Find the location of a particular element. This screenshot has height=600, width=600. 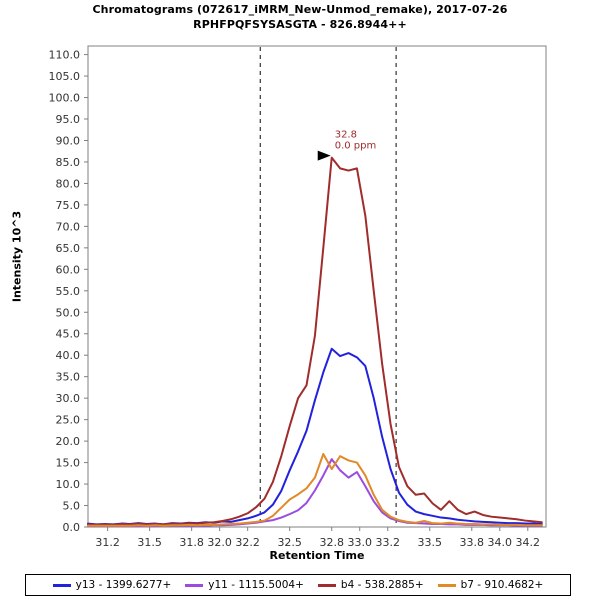

x-axis-tick-label: 32.8 is located at coordinates (331, 542).